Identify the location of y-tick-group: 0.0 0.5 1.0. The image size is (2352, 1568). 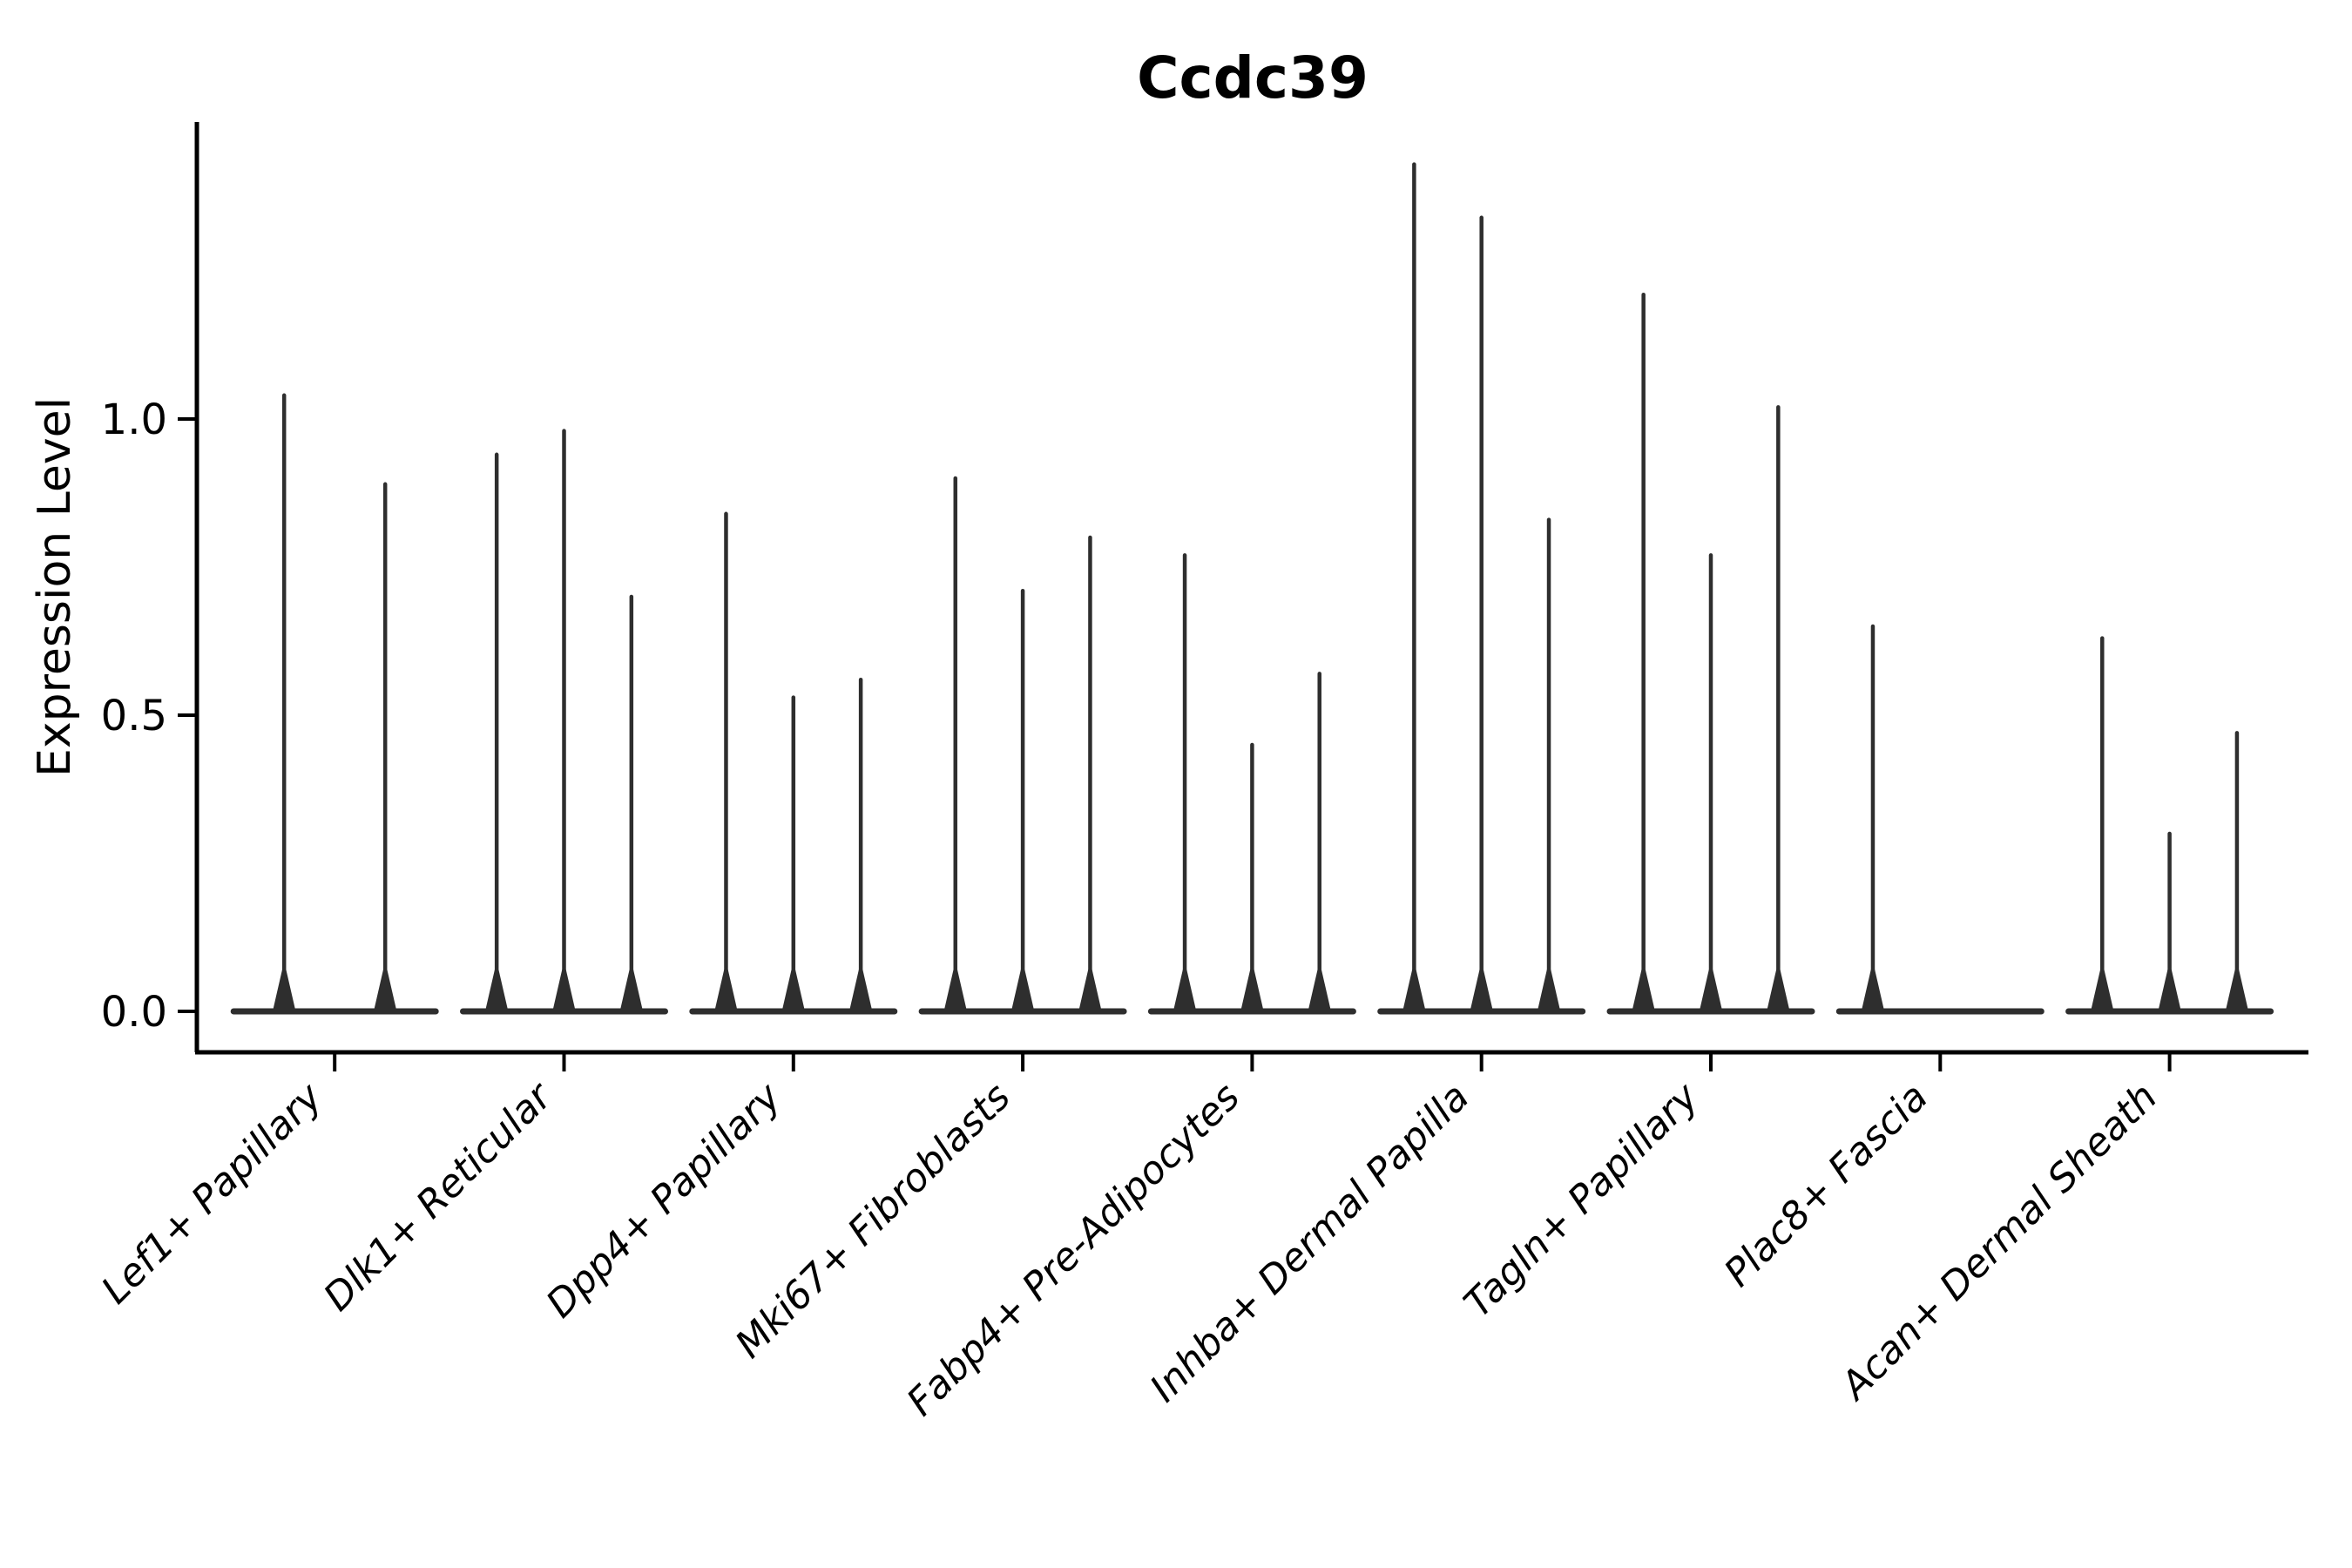
(149, 716).